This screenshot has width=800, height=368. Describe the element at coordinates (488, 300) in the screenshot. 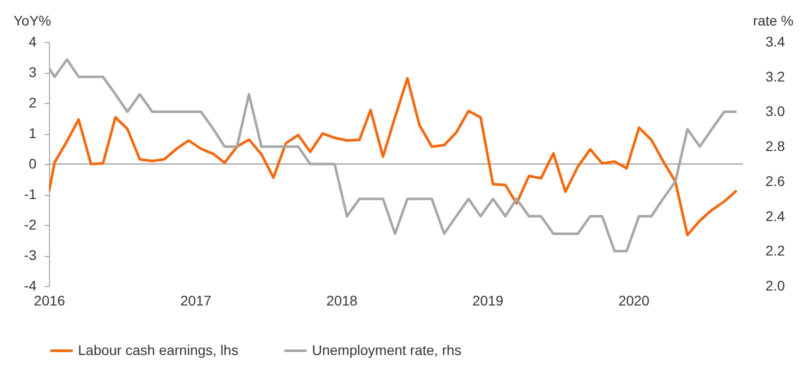

I see `x-tick-label: 2019` at that location.